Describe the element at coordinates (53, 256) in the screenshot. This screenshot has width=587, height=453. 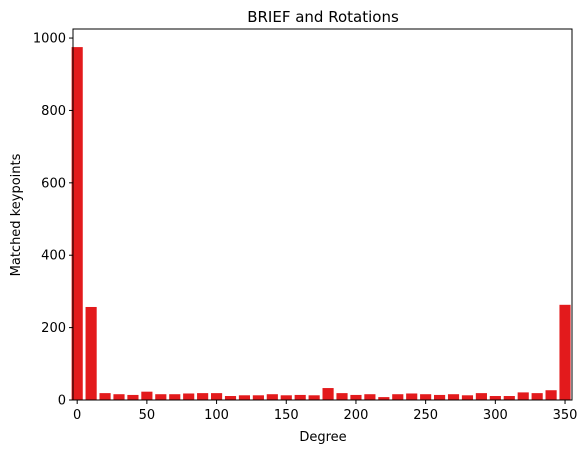
I see `y-tick-label: 400` at that location.